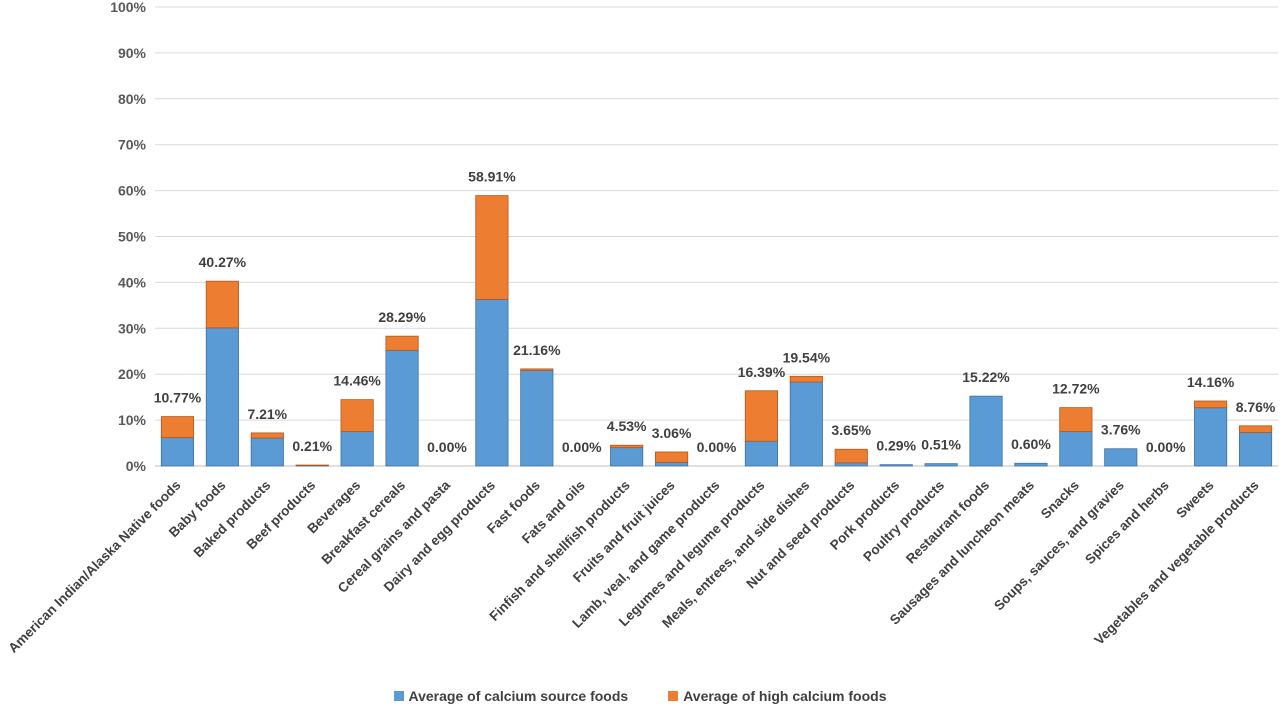  Describe the element at coordinates (398, 696) in the screenshot. I see `legend-swatch-calcium-source` at that location.